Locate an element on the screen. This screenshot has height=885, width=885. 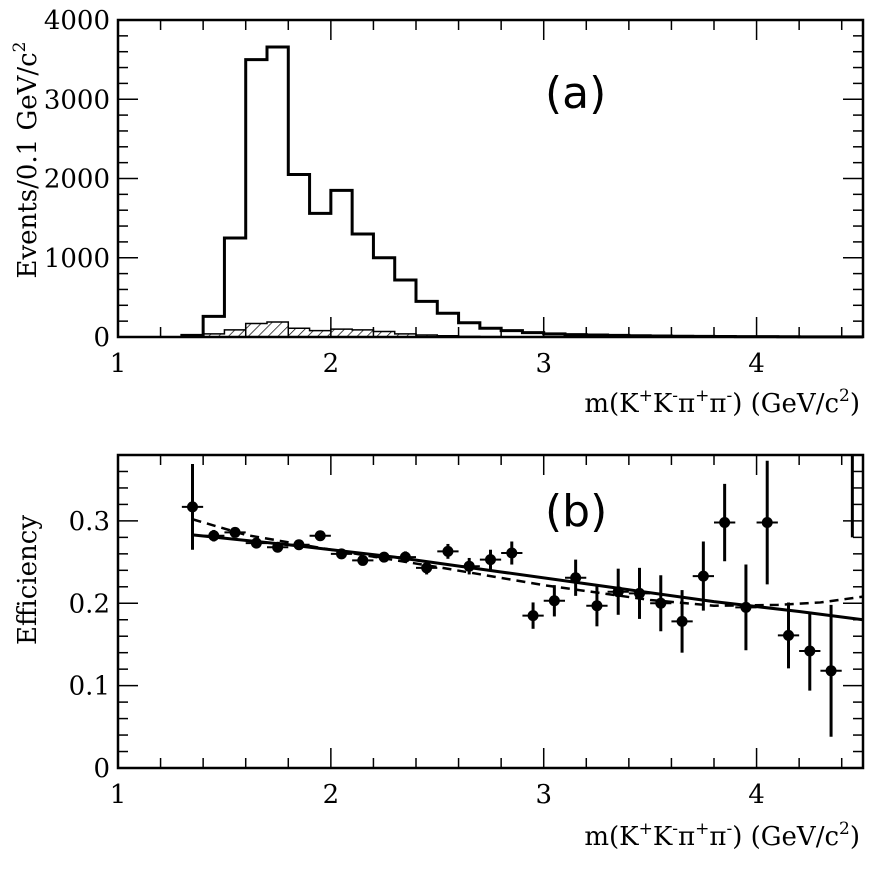
background-hatched-histogram is located at coordinates (341, 329).